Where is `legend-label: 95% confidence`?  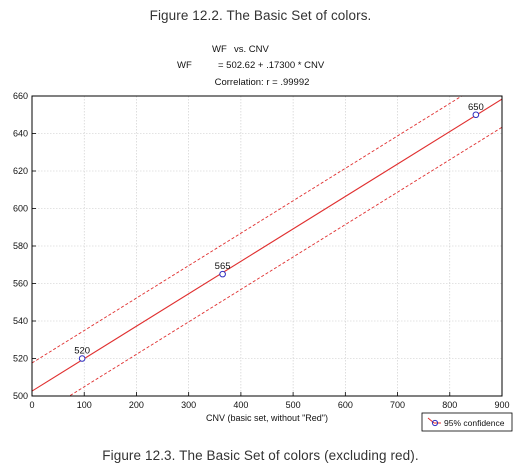 legend-label: 95% confidence is located at coordinates (474, 423).